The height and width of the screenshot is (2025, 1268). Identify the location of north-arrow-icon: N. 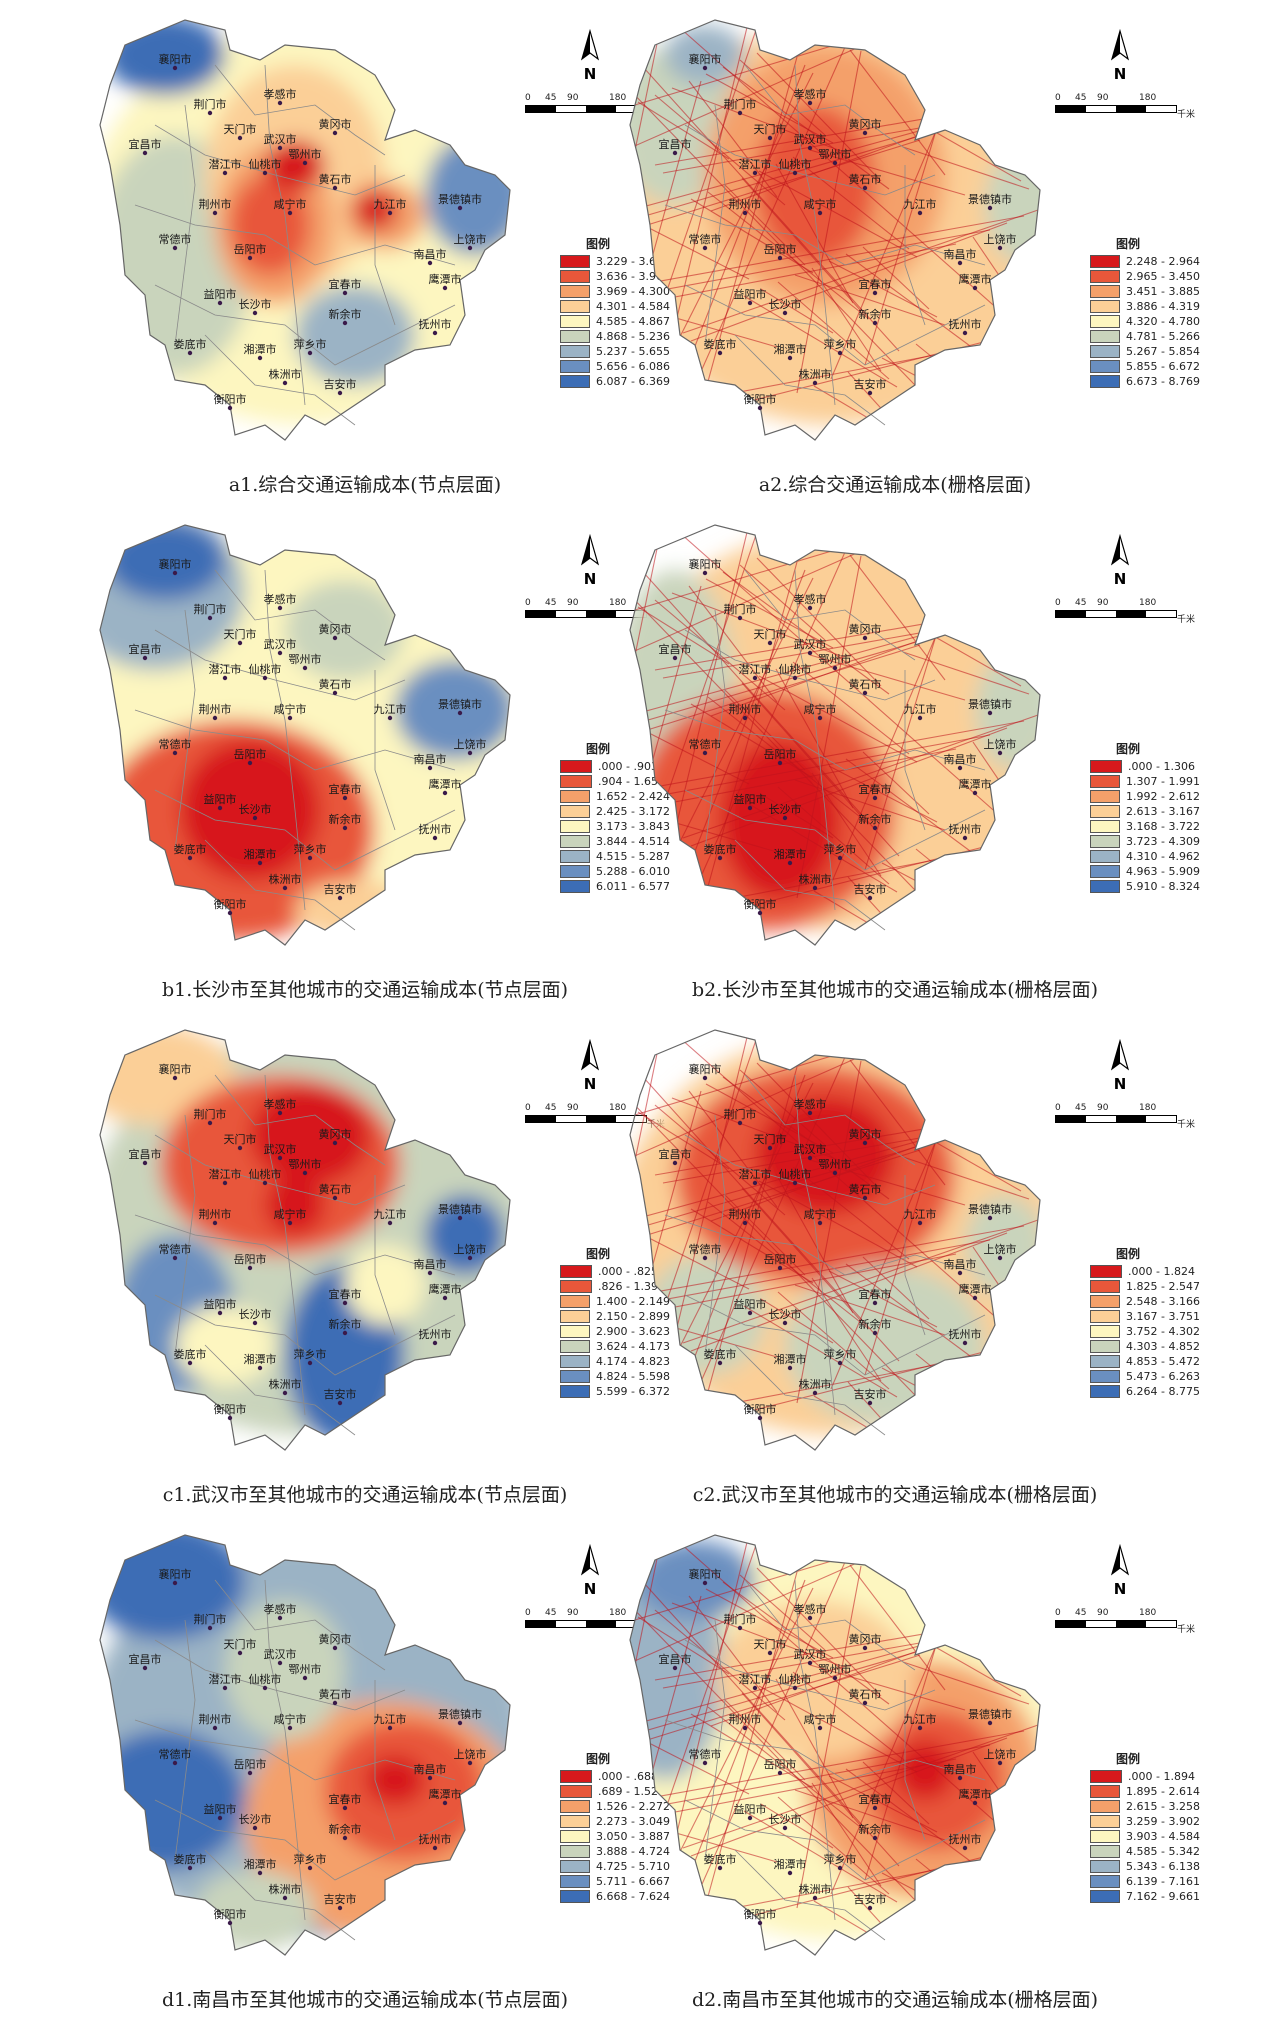
(1120, 1066).